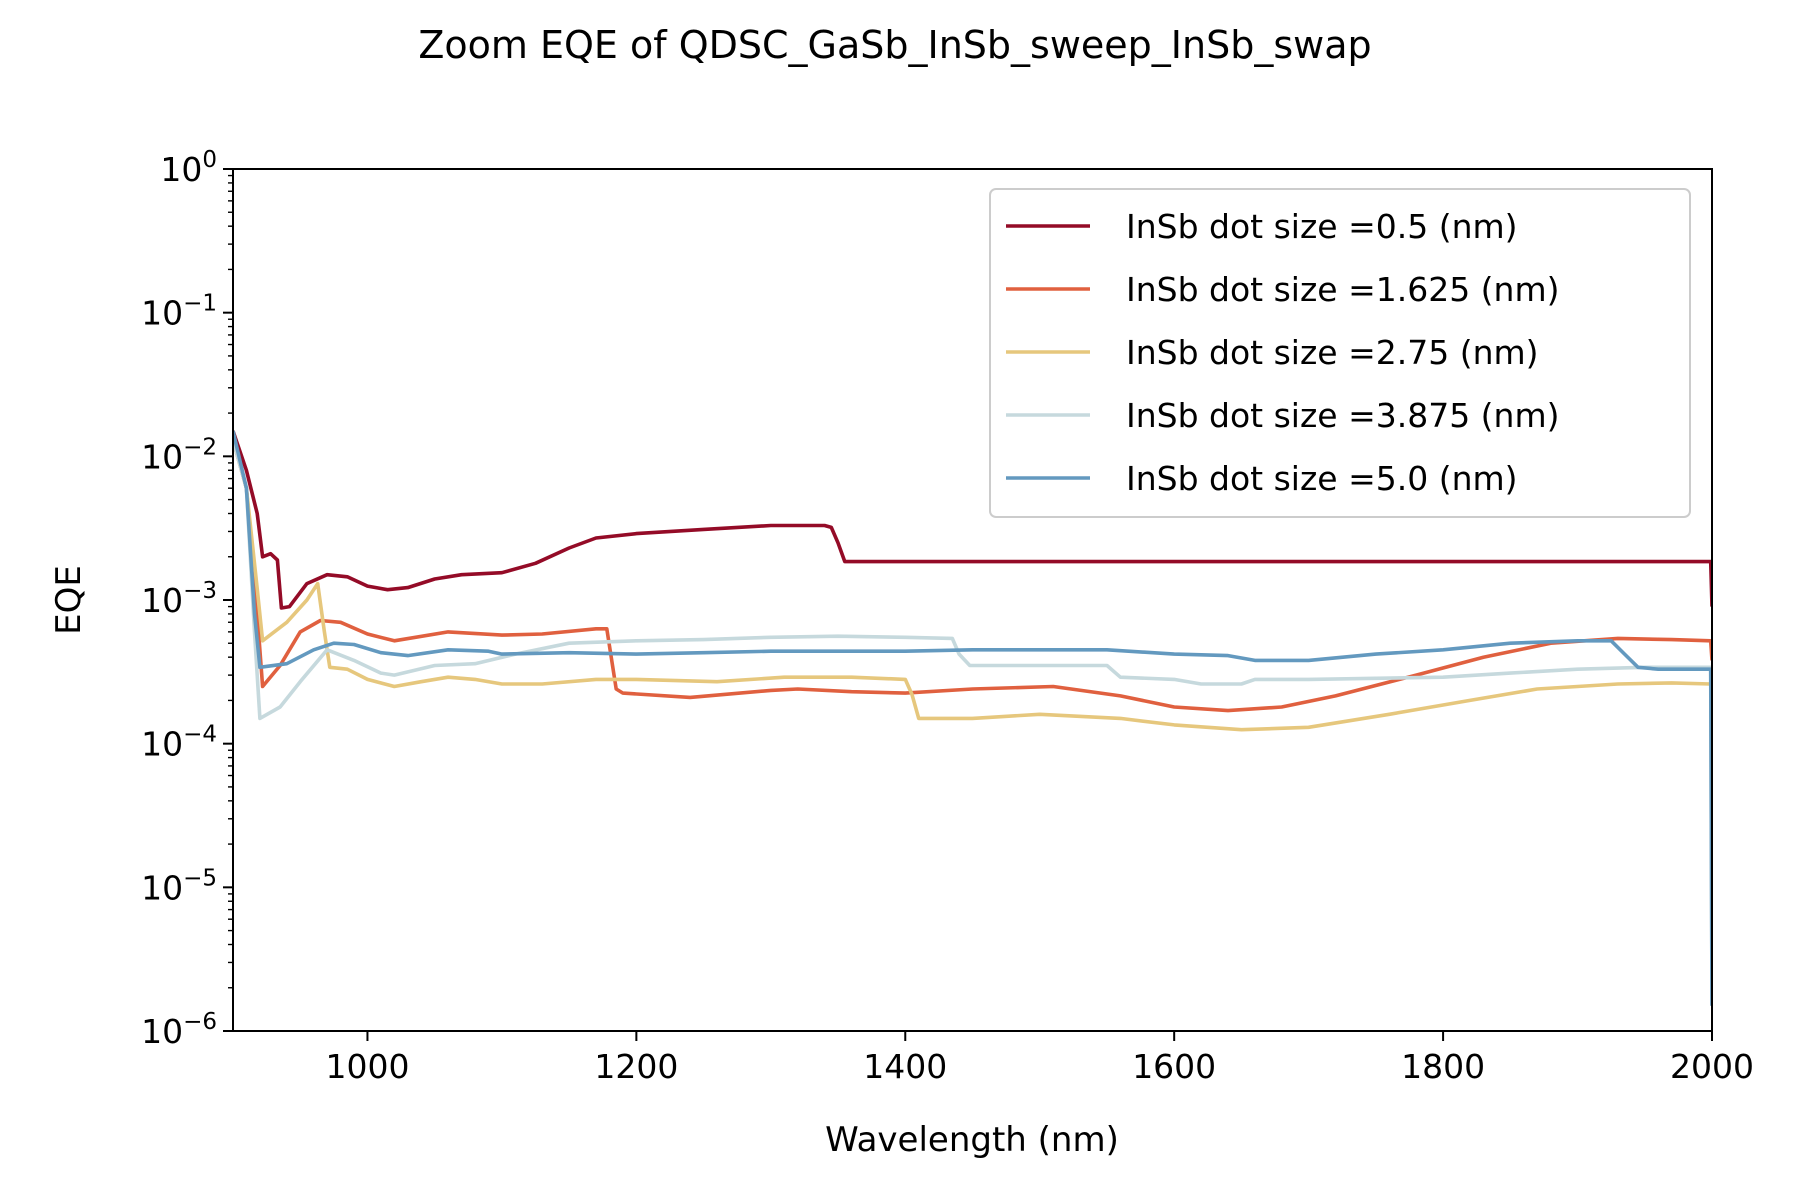 This screenshot has width=1800, height=1200. I want to click on legend-label: InSb dot size =1.625 (nm), so click(1343, 289).